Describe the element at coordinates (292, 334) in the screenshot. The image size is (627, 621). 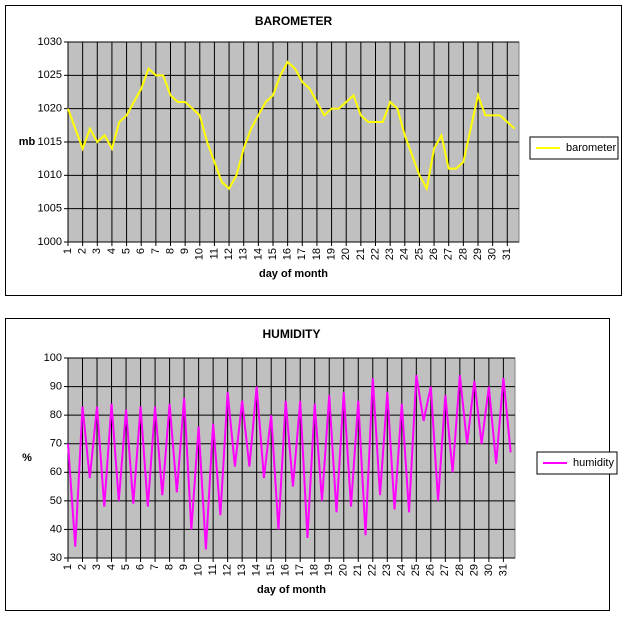
I see `chart-title: HUMIDITY` at that location.